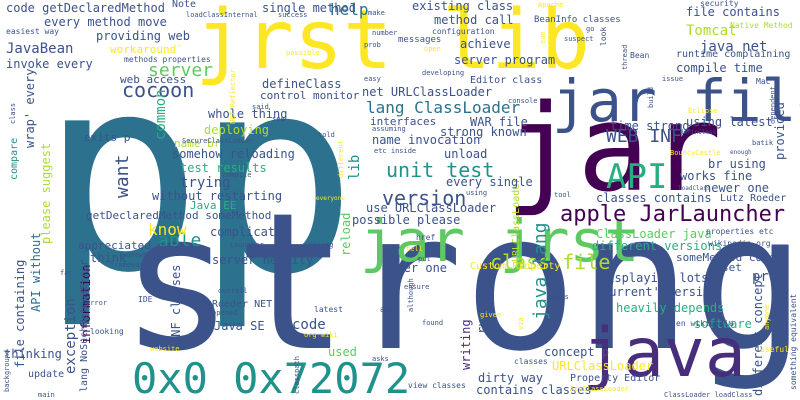  I want to click on word-appreciated-p: appreciated p, so click(121, 245).